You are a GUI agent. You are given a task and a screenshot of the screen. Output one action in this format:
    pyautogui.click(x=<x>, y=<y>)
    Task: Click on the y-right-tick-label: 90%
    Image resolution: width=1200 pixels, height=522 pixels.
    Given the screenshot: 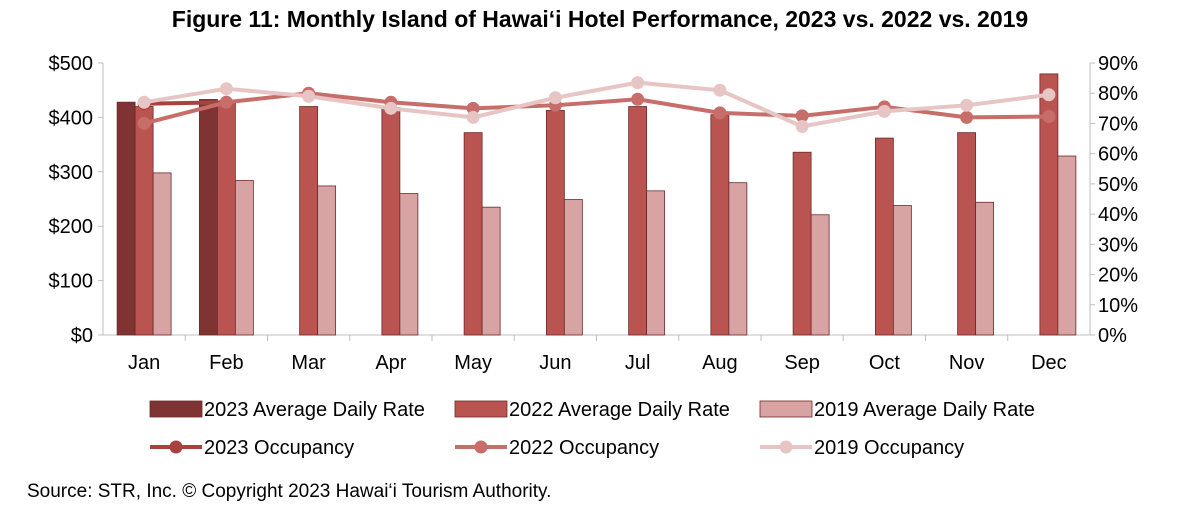 What is the action you would take?
    pyautogui.click(x=1118, y=64)
    